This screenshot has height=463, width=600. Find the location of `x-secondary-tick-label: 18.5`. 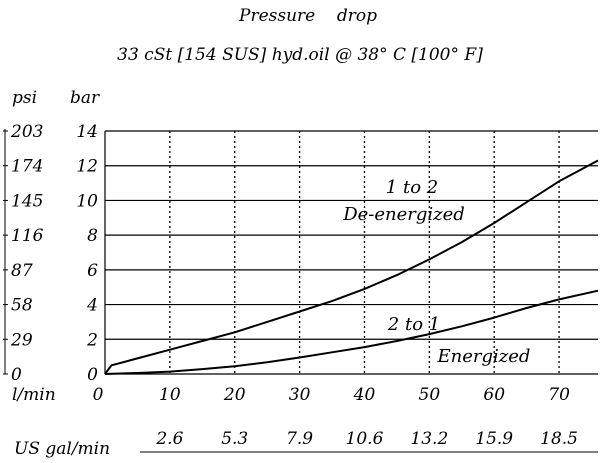

x-secondary-tick-label: 18.5 is located at coordinates (559, 439).